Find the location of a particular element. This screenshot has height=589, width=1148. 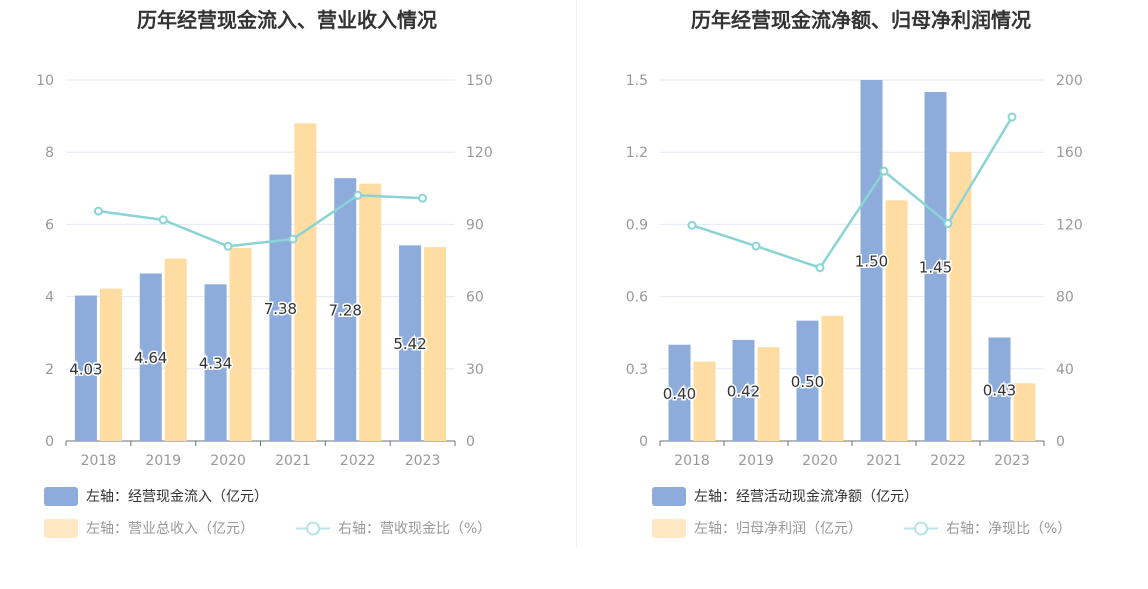

left-axis-tick-label: 0.3 is located at coordinates (637, 370).